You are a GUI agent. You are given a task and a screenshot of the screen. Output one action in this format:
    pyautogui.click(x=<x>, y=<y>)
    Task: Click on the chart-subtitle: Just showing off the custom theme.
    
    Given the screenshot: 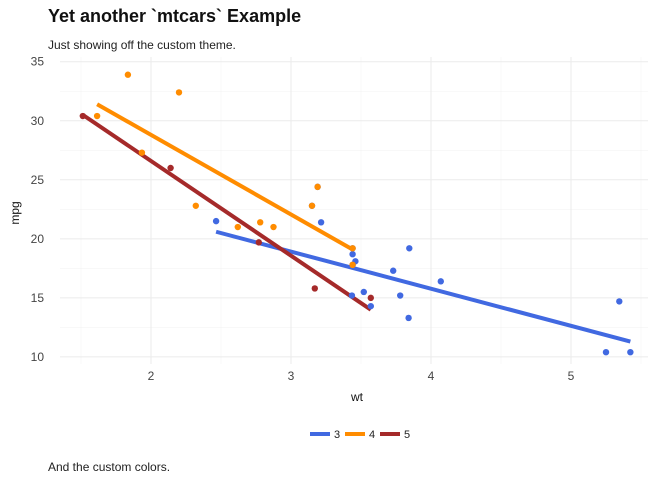 What is the action you would take?
    pyautogui.click(x=142, y=45)
    